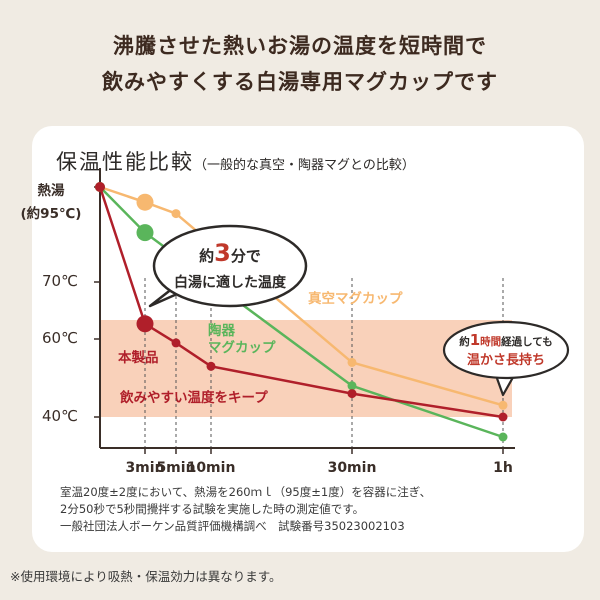 The width and height of the screenshot is (600, 600). Describe the element at coordinates (221, 330) in the screenshot. I see `series-label: 陶器` at that location.